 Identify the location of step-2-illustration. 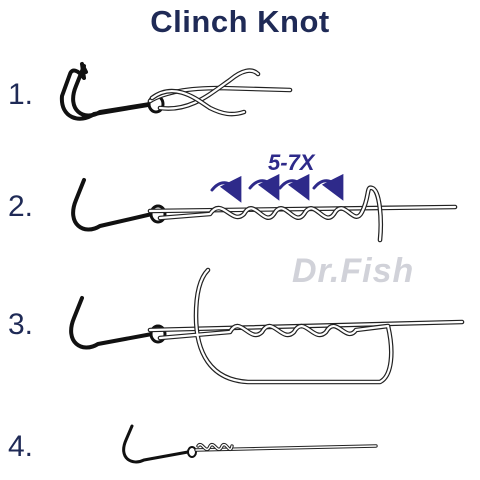
(264, 208).